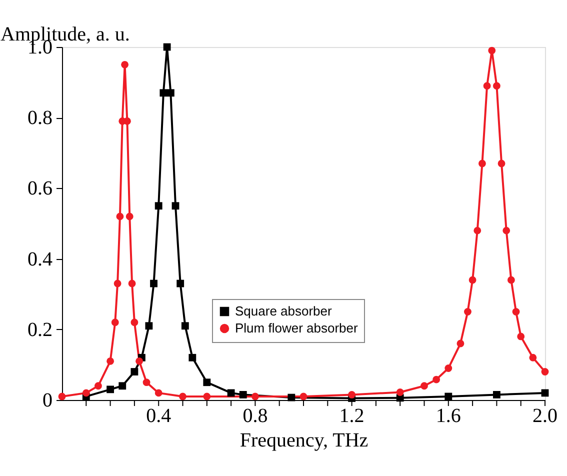 The height and width of the screenshot is (476, 567). Describe the element at coordinates (47, 401) in the screenshot. I see `y-tick-label: 0` at that location.